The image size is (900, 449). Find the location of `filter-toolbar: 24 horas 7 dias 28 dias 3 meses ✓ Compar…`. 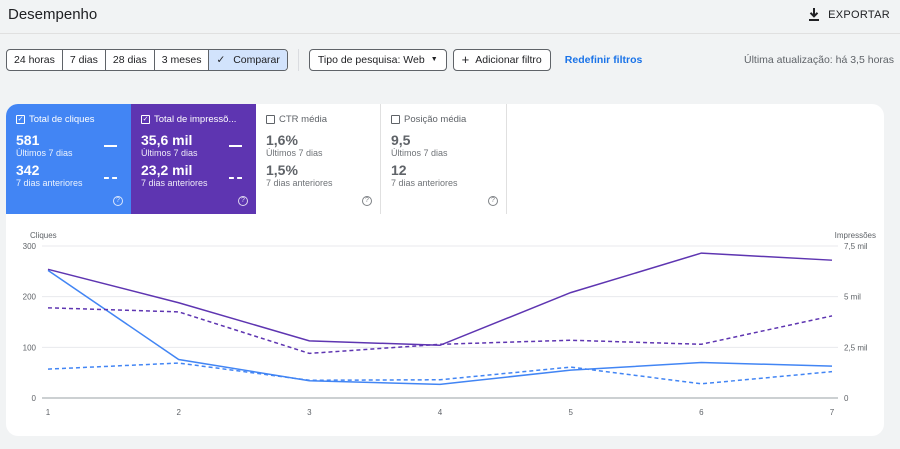

filter-toolbar: 24 horas 7 dias 28 dias 3 meses ✓ Compar… is located at coordinates (324, 60).